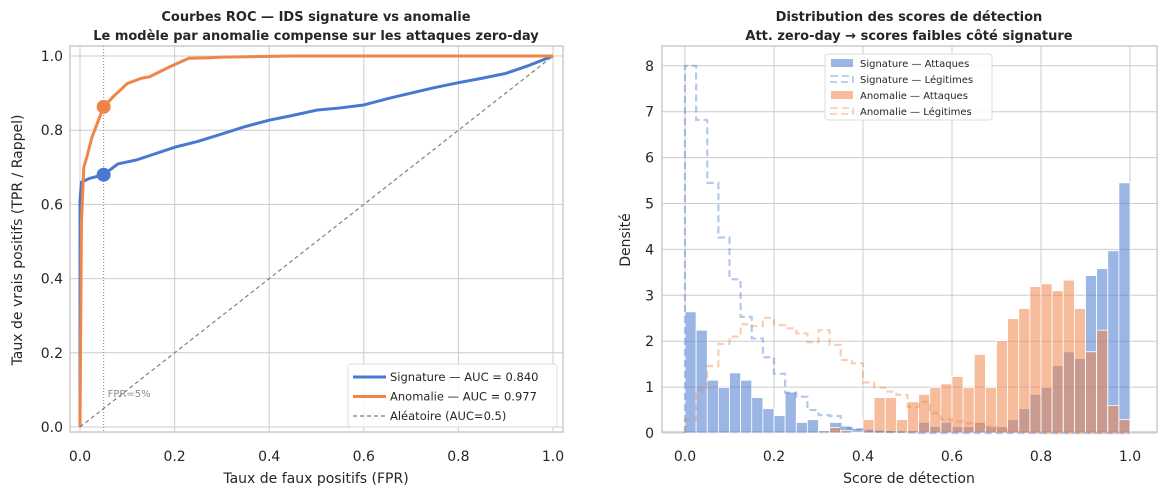  Describe the element at coordinates (52, 205) in the screenshot. I see `y-tick-label: 0.6` at that location.